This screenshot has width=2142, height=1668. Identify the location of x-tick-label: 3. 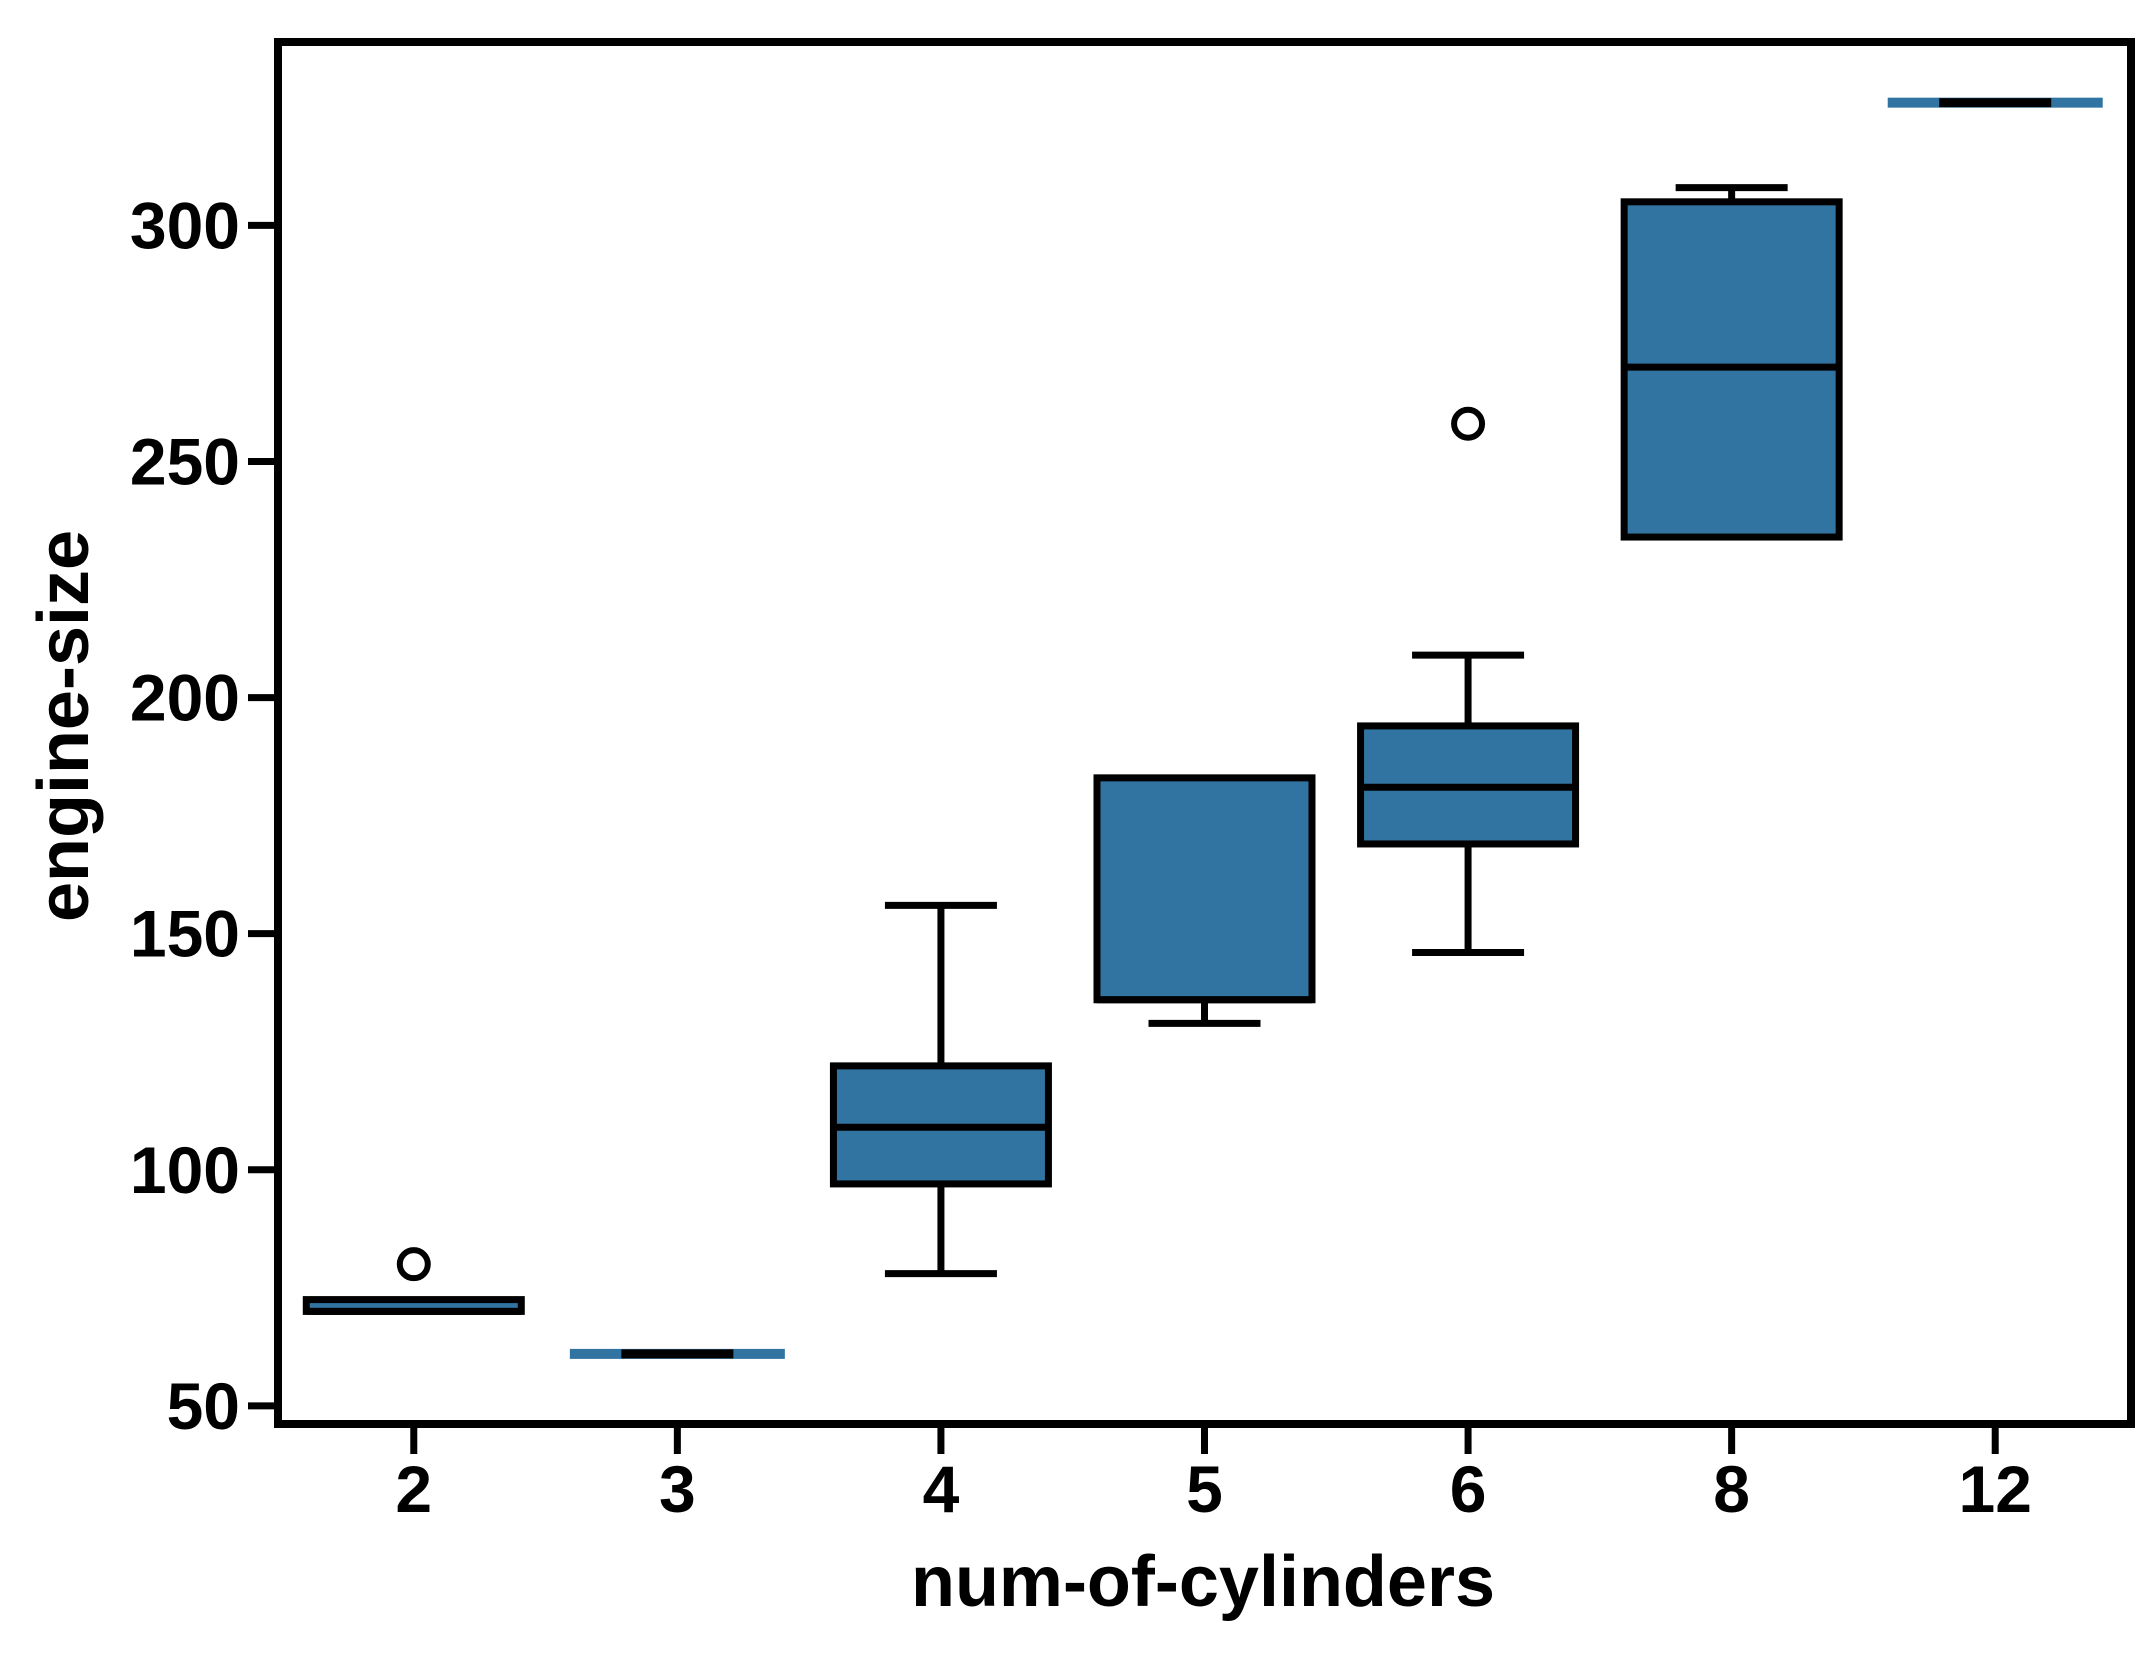
(677, 1489).